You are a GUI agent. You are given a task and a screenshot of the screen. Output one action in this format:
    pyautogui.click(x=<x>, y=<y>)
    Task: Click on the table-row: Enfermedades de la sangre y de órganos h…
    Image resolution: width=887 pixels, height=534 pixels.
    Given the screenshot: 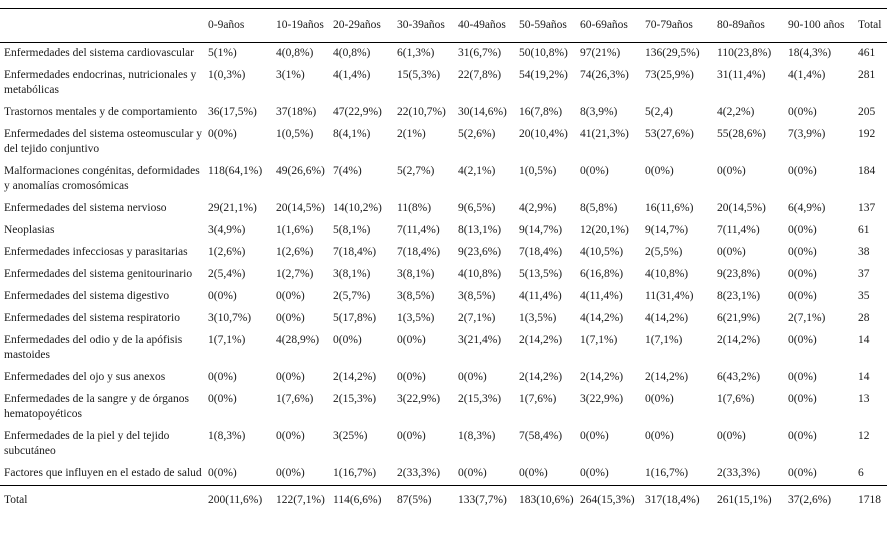 What is the action you would take?
    pyautogui.click(x=443, y=407)
    